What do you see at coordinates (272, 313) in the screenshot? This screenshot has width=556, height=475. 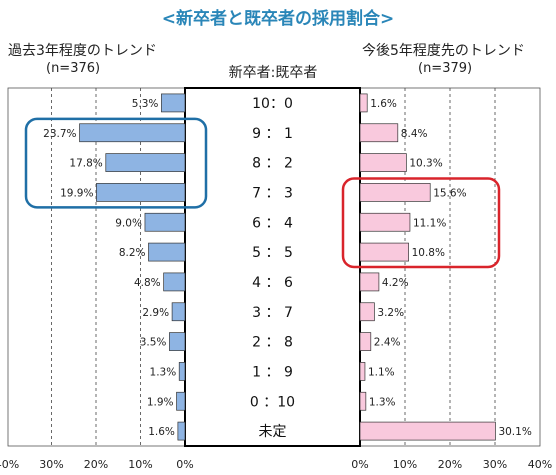 I see `category-label: 3 ： 7` at bounding box center [272, 313].